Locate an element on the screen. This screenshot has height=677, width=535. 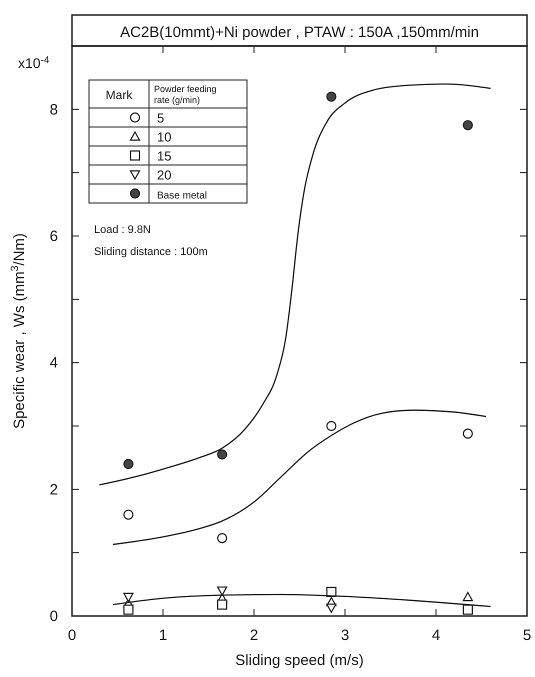
x-tick-label: 1 is located at coordinates (163, 635).